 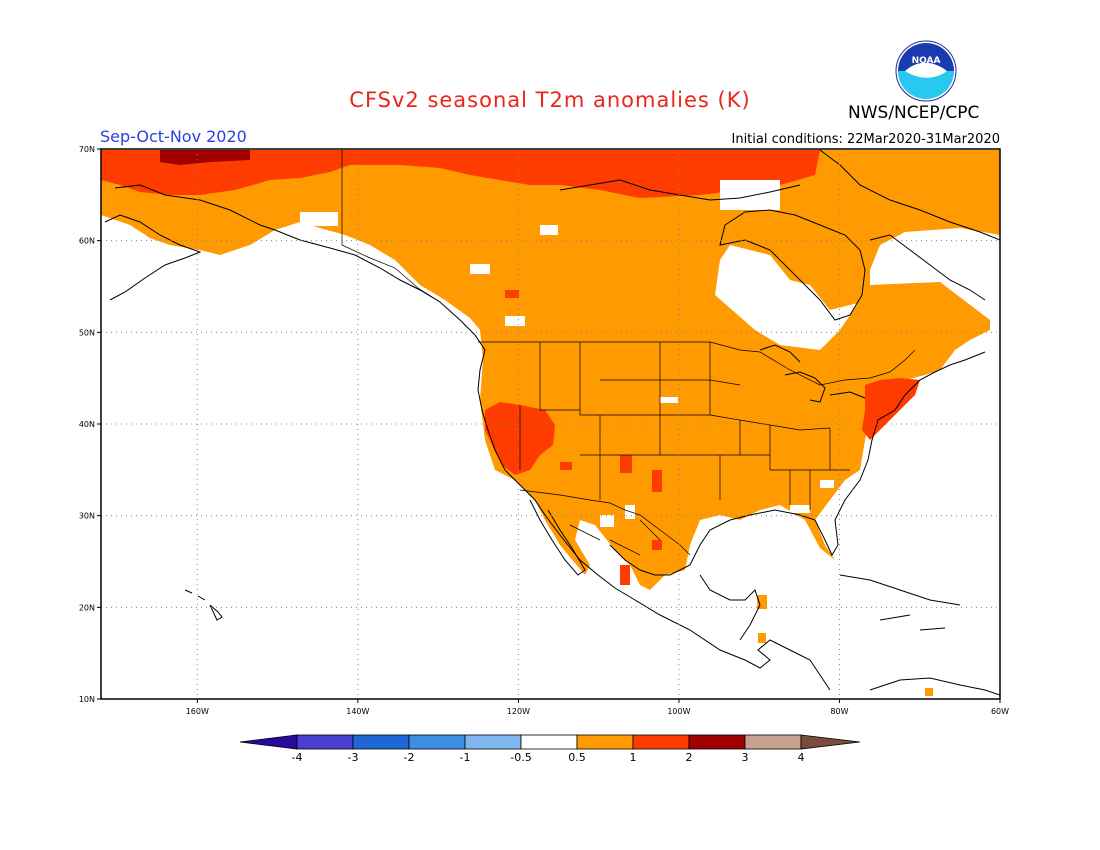 What do you see at coordinates (680, 190) in the screenshot?
I see `coastline-arctic-islands` at bounding box center [680, 190].